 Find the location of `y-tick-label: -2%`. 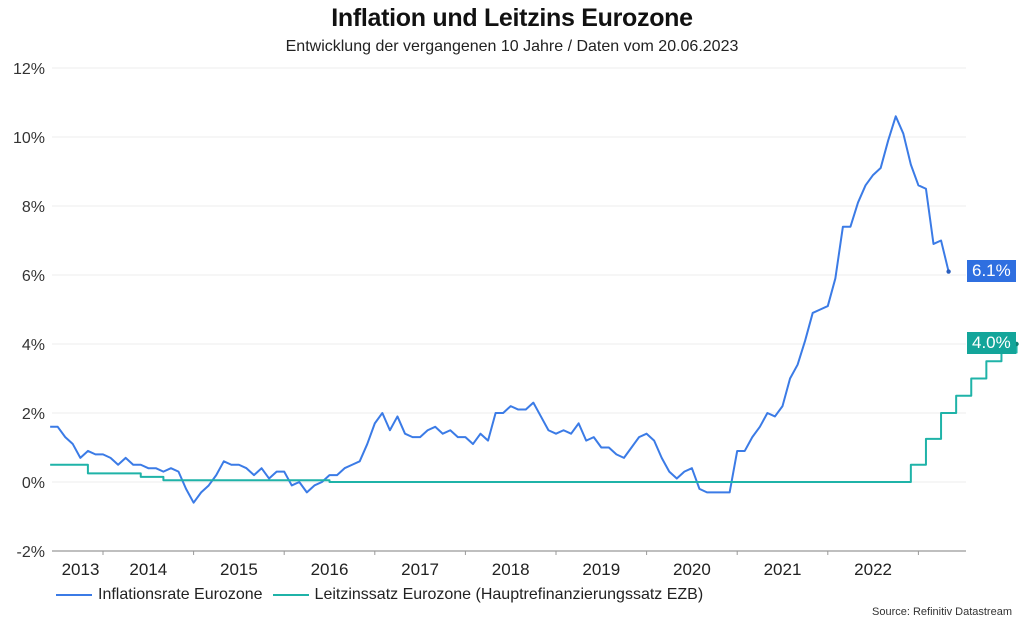

y-tick-label: -2% is located at coordinates (31, 552).